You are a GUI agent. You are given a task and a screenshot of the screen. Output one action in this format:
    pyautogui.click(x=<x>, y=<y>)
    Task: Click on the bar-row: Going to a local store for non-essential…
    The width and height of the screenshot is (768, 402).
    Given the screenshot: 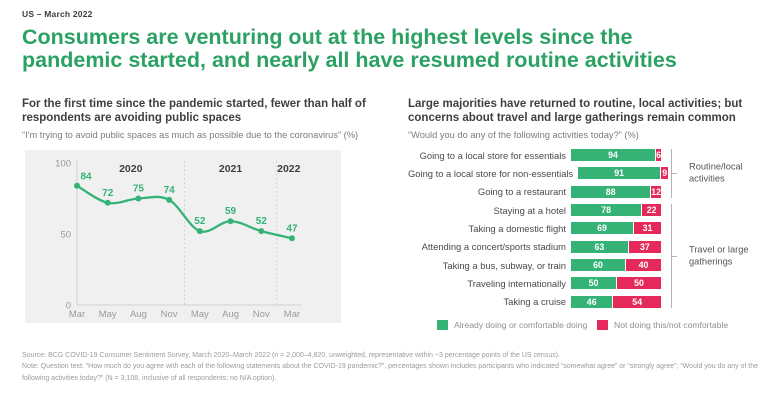 What is the action you would take?
    pyautogui.click(x=538, y=173)
    